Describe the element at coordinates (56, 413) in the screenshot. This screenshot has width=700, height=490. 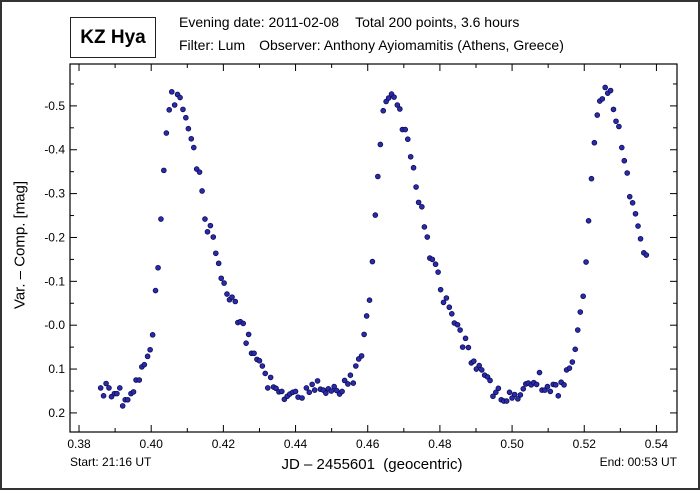
I see `y-tick-label: 0.2` at that location.